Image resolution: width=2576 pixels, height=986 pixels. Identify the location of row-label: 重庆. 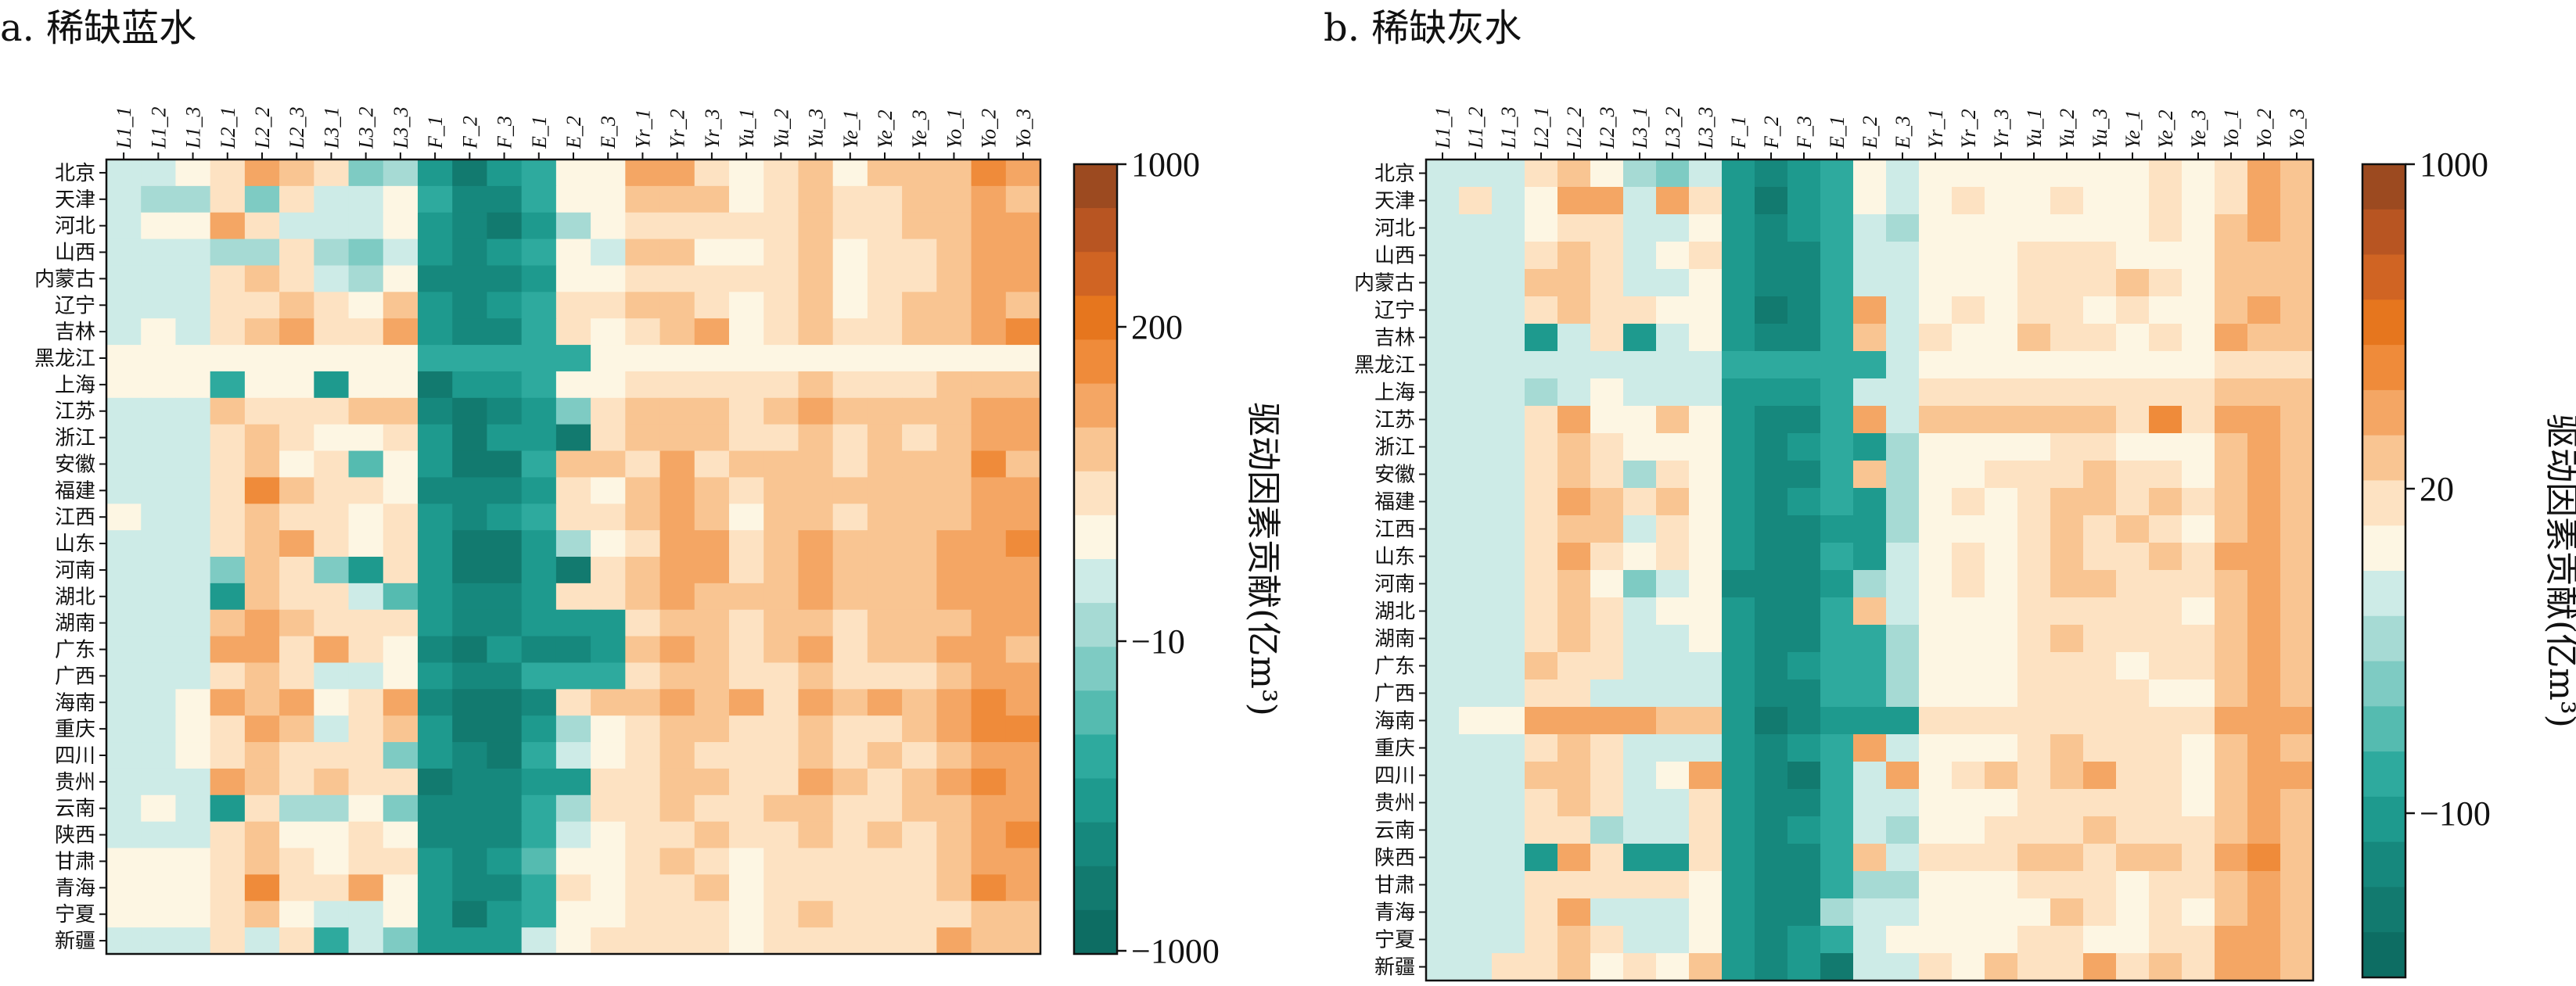
(75, 729).